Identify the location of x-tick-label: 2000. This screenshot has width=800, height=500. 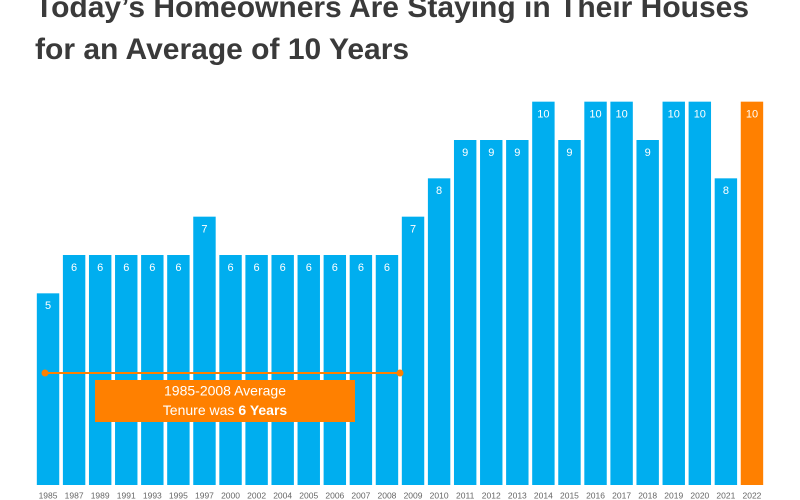
(230, 495).